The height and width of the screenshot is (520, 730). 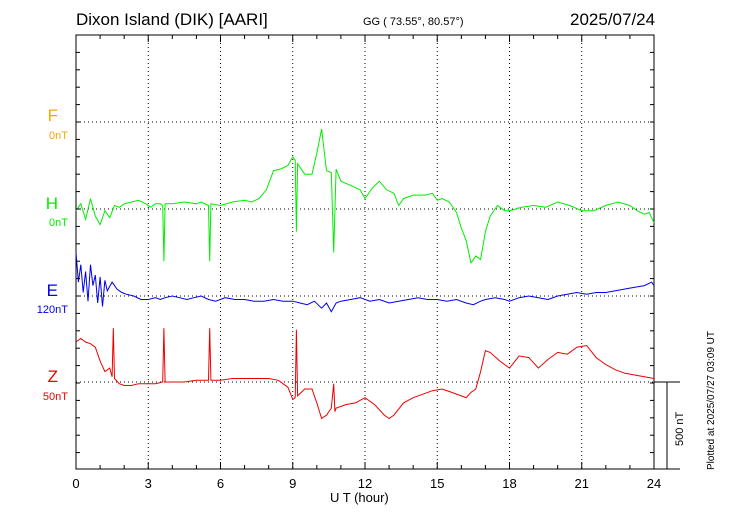 I want to click on scale-bar-label: 500 nT, so click(x=680, y=428).